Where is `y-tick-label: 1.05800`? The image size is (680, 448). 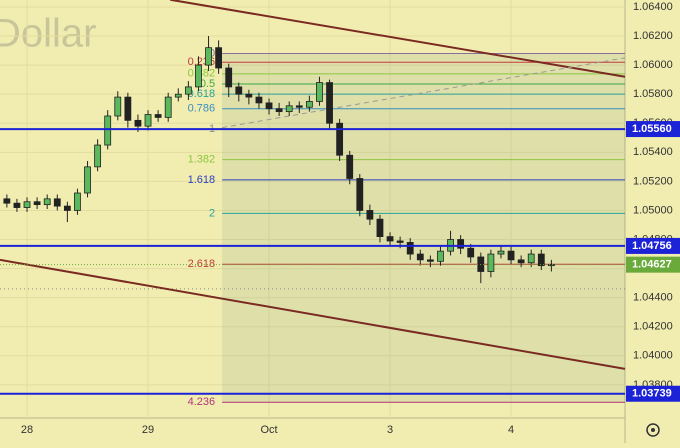
y-tick-label: 1.05800 is located at coordinates (653, 94).